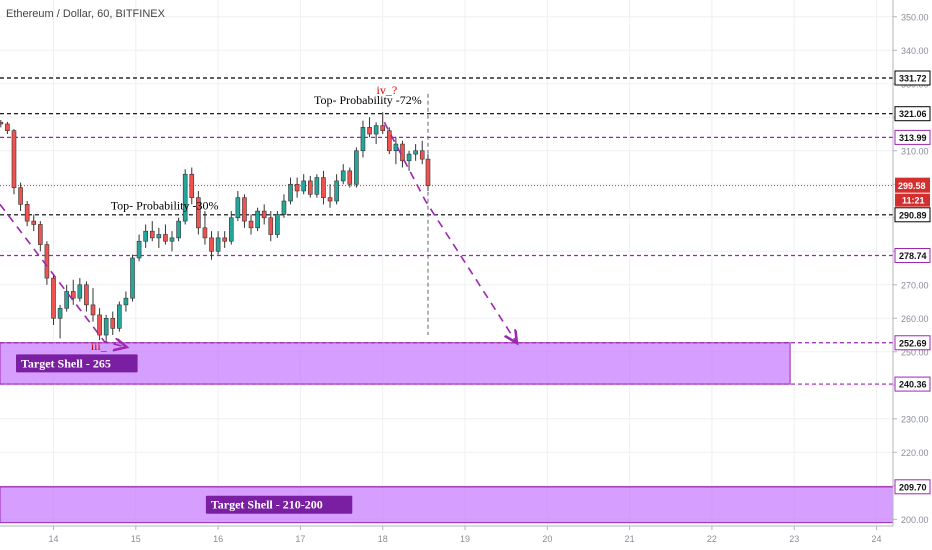 The height and width of the screenshot is (550, 932). I want to click on level-price-label: 321.06, so click(913, 114).